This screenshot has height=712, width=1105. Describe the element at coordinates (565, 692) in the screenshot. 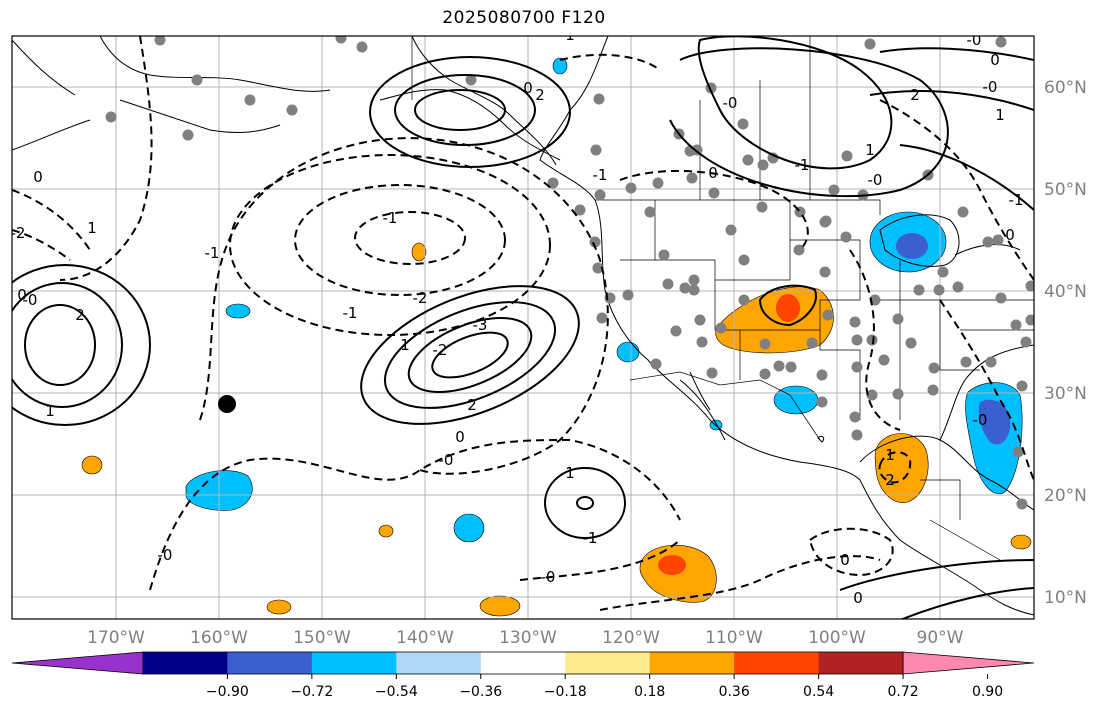

I see `colorbar-tick-label: −0.18` at that location.